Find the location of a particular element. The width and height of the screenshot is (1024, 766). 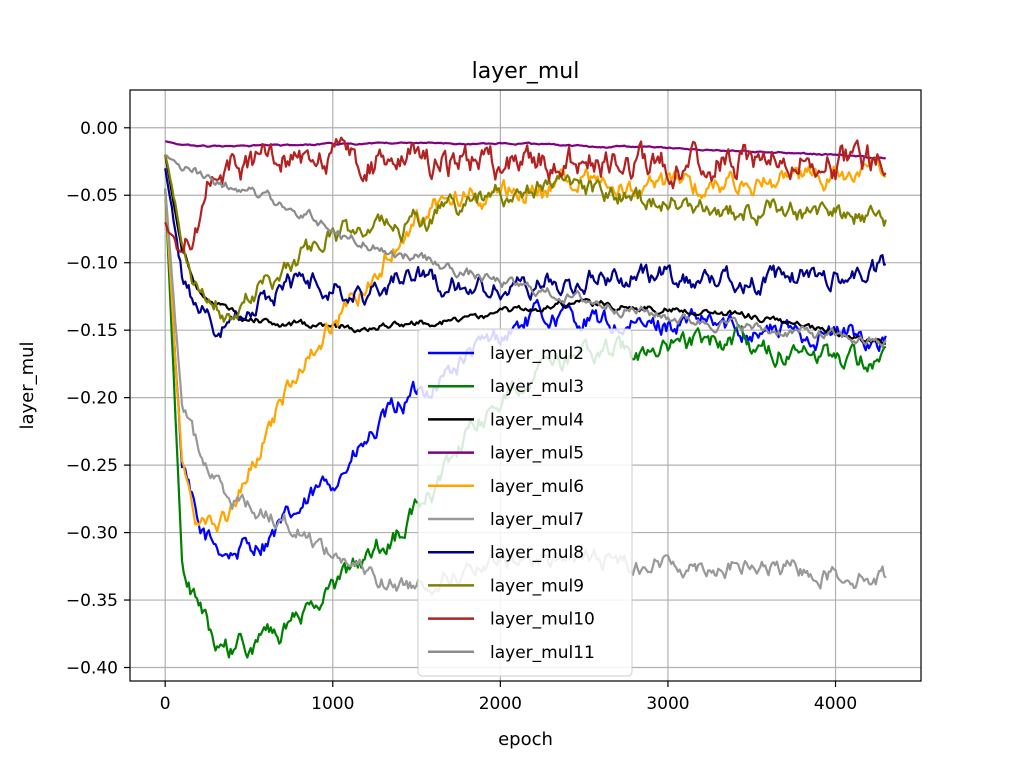

x-tick-label: 3000 is located at coordinates (667, 704).